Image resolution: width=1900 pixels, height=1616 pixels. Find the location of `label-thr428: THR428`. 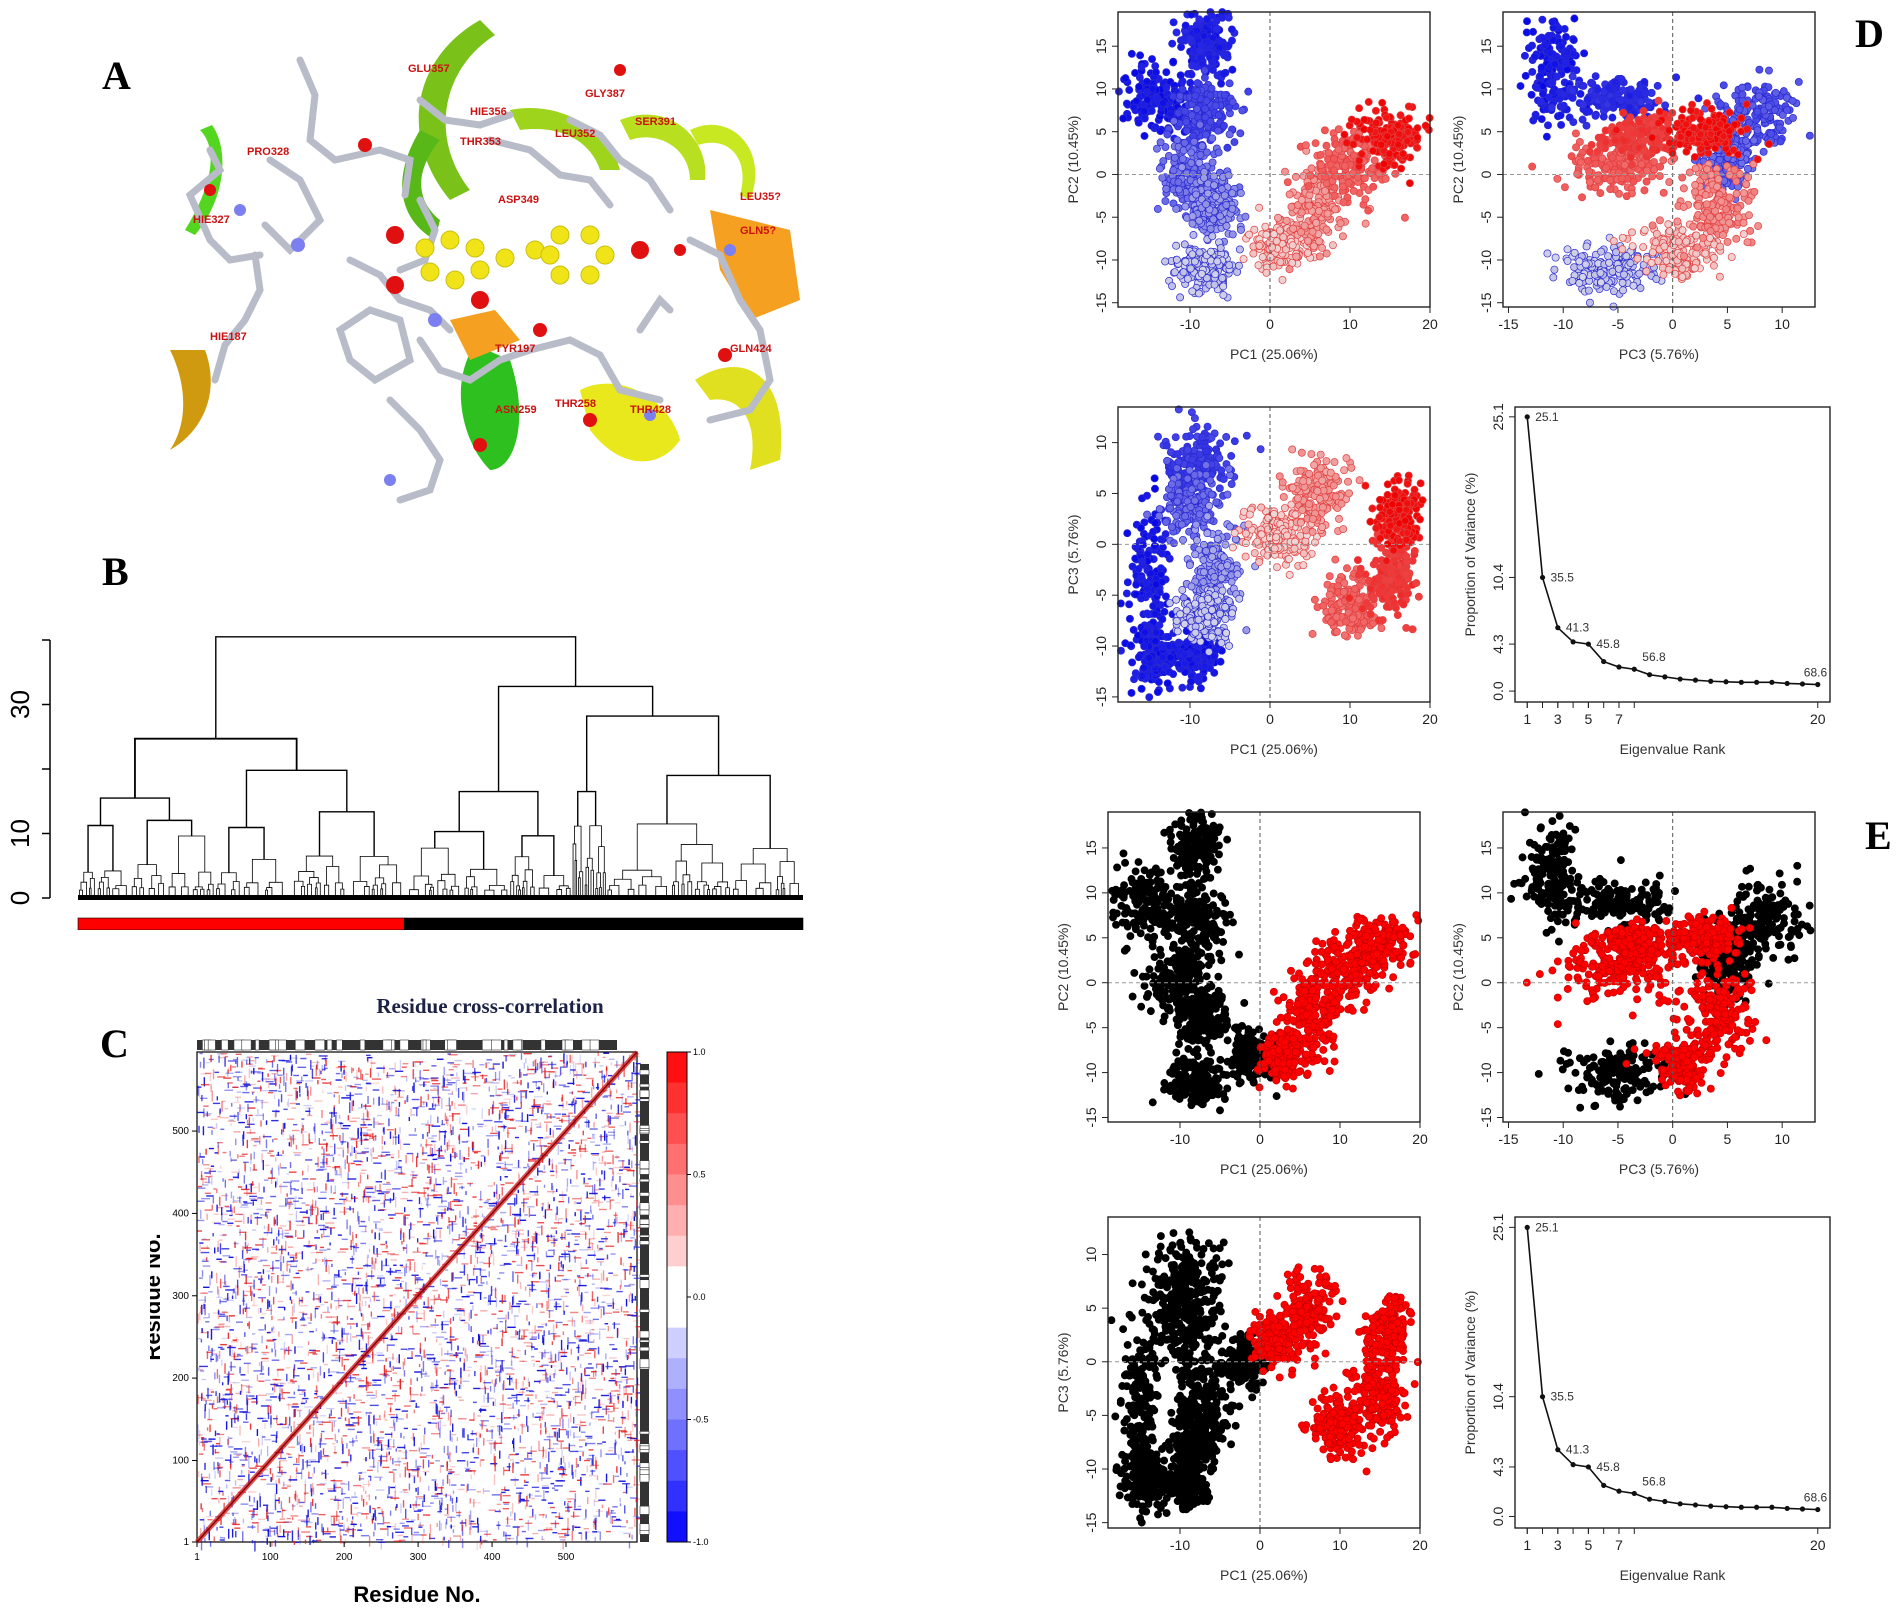

label-thr428: THR428 is located at coordinates (650, 410).